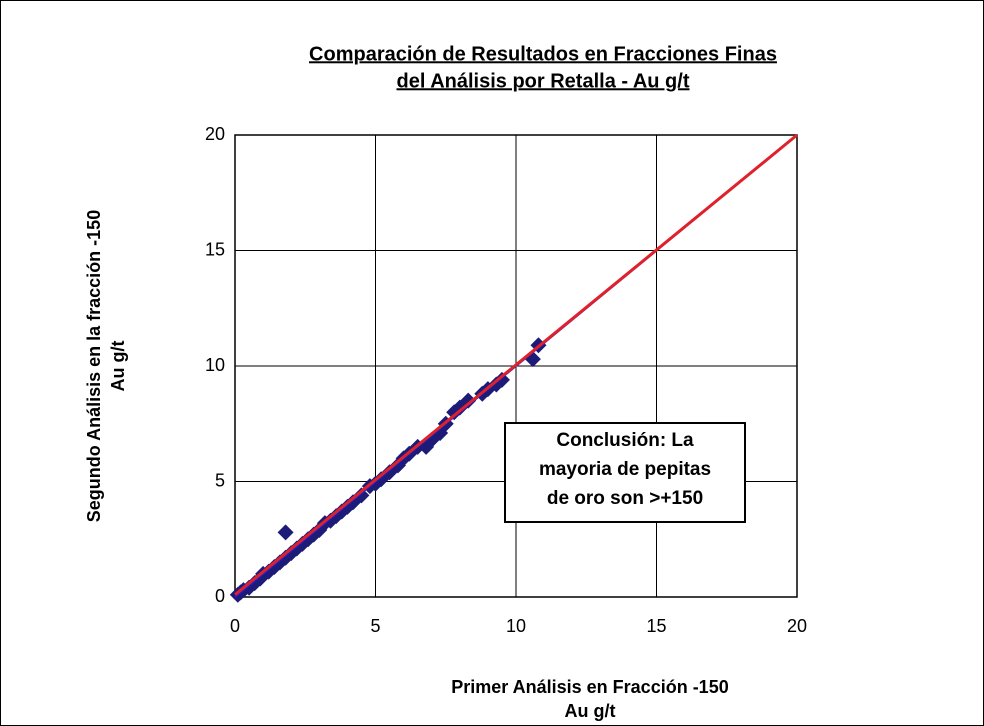 This screenshot has height=726, width=984. Describe the element at coordinates (118, 366) in the screenshot. I see `y-axis-label: Au g/t` at that location.